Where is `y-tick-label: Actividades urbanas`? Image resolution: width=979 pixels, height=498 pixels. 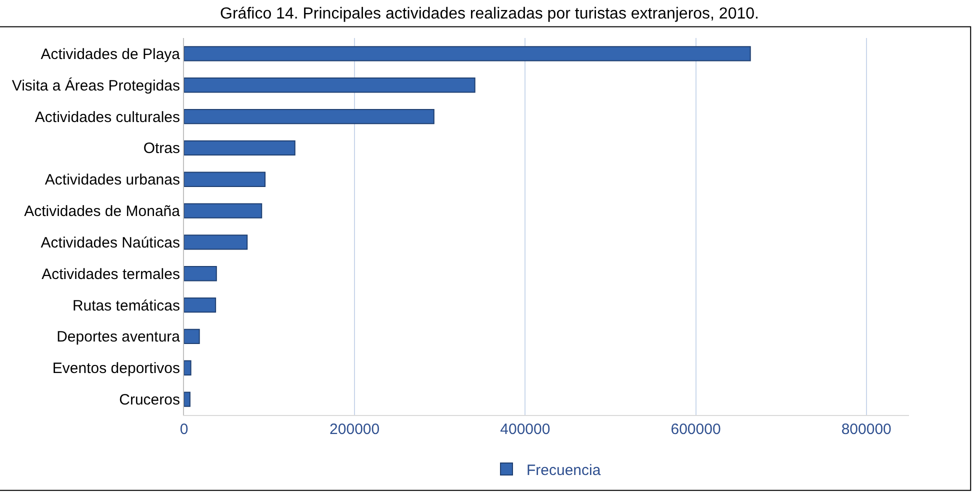
y-tick-label: Actividades urbanas is located at coordinates (112, 180).